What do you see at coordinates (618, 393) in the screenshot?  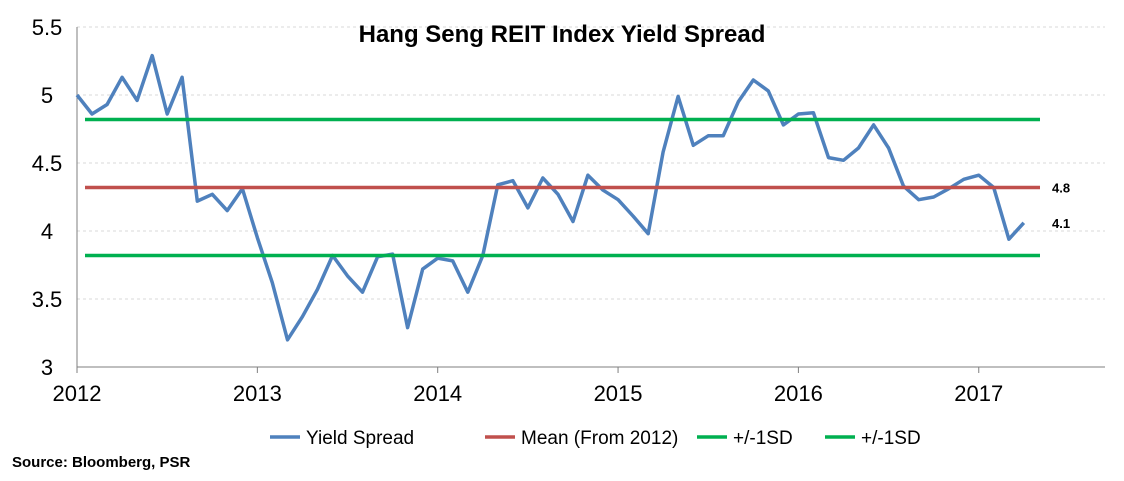 I see `x-tick-label: 2015` at bounding box center [618, 393].